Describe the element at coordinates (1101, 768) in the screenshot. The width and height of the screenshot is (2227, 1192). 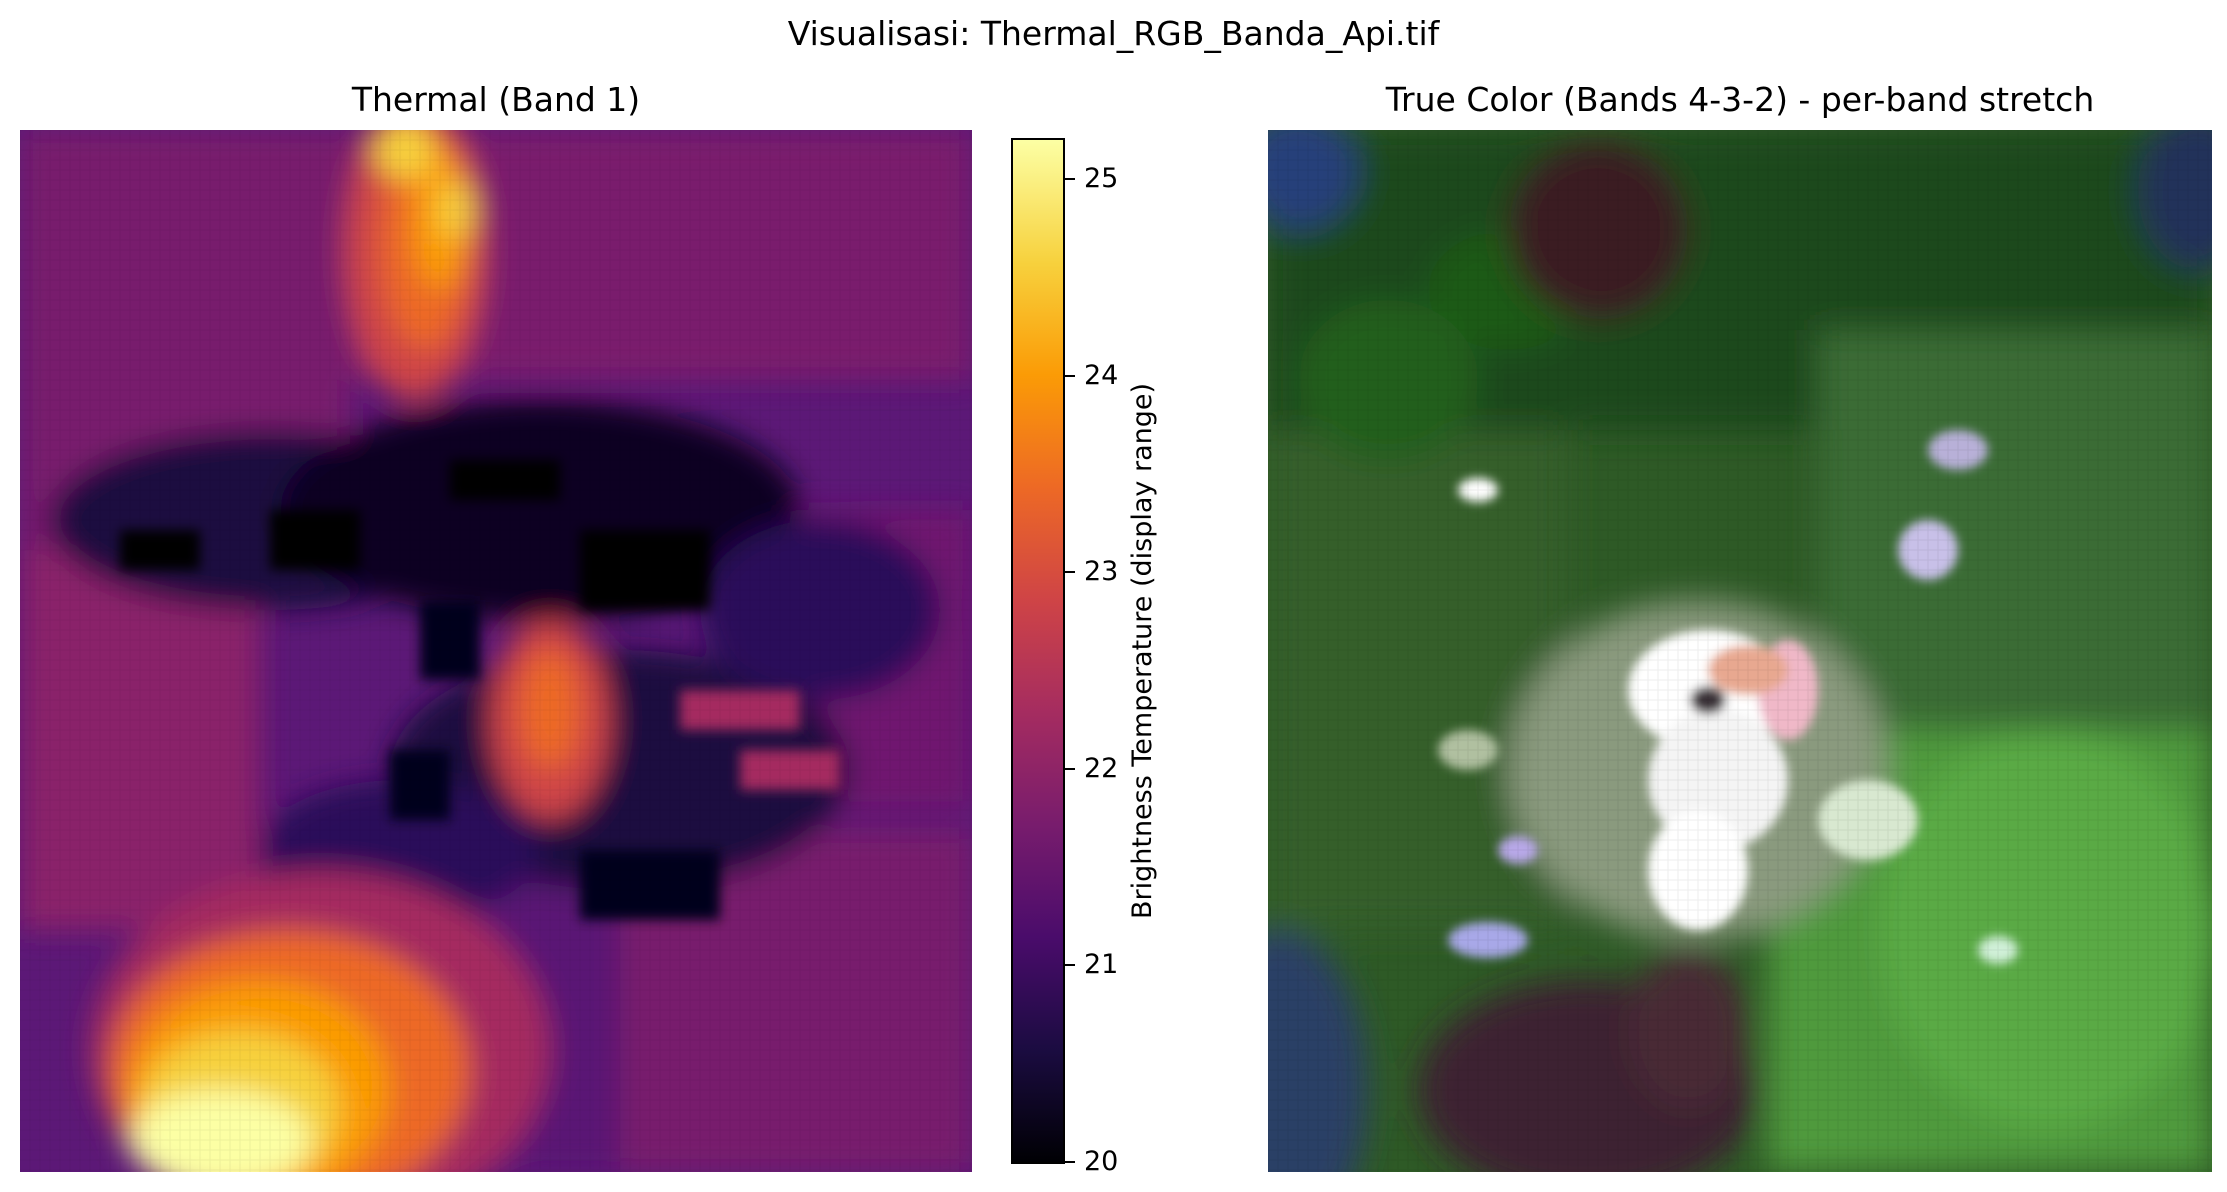
I see `colorbar-tick-label: 22` at that location.